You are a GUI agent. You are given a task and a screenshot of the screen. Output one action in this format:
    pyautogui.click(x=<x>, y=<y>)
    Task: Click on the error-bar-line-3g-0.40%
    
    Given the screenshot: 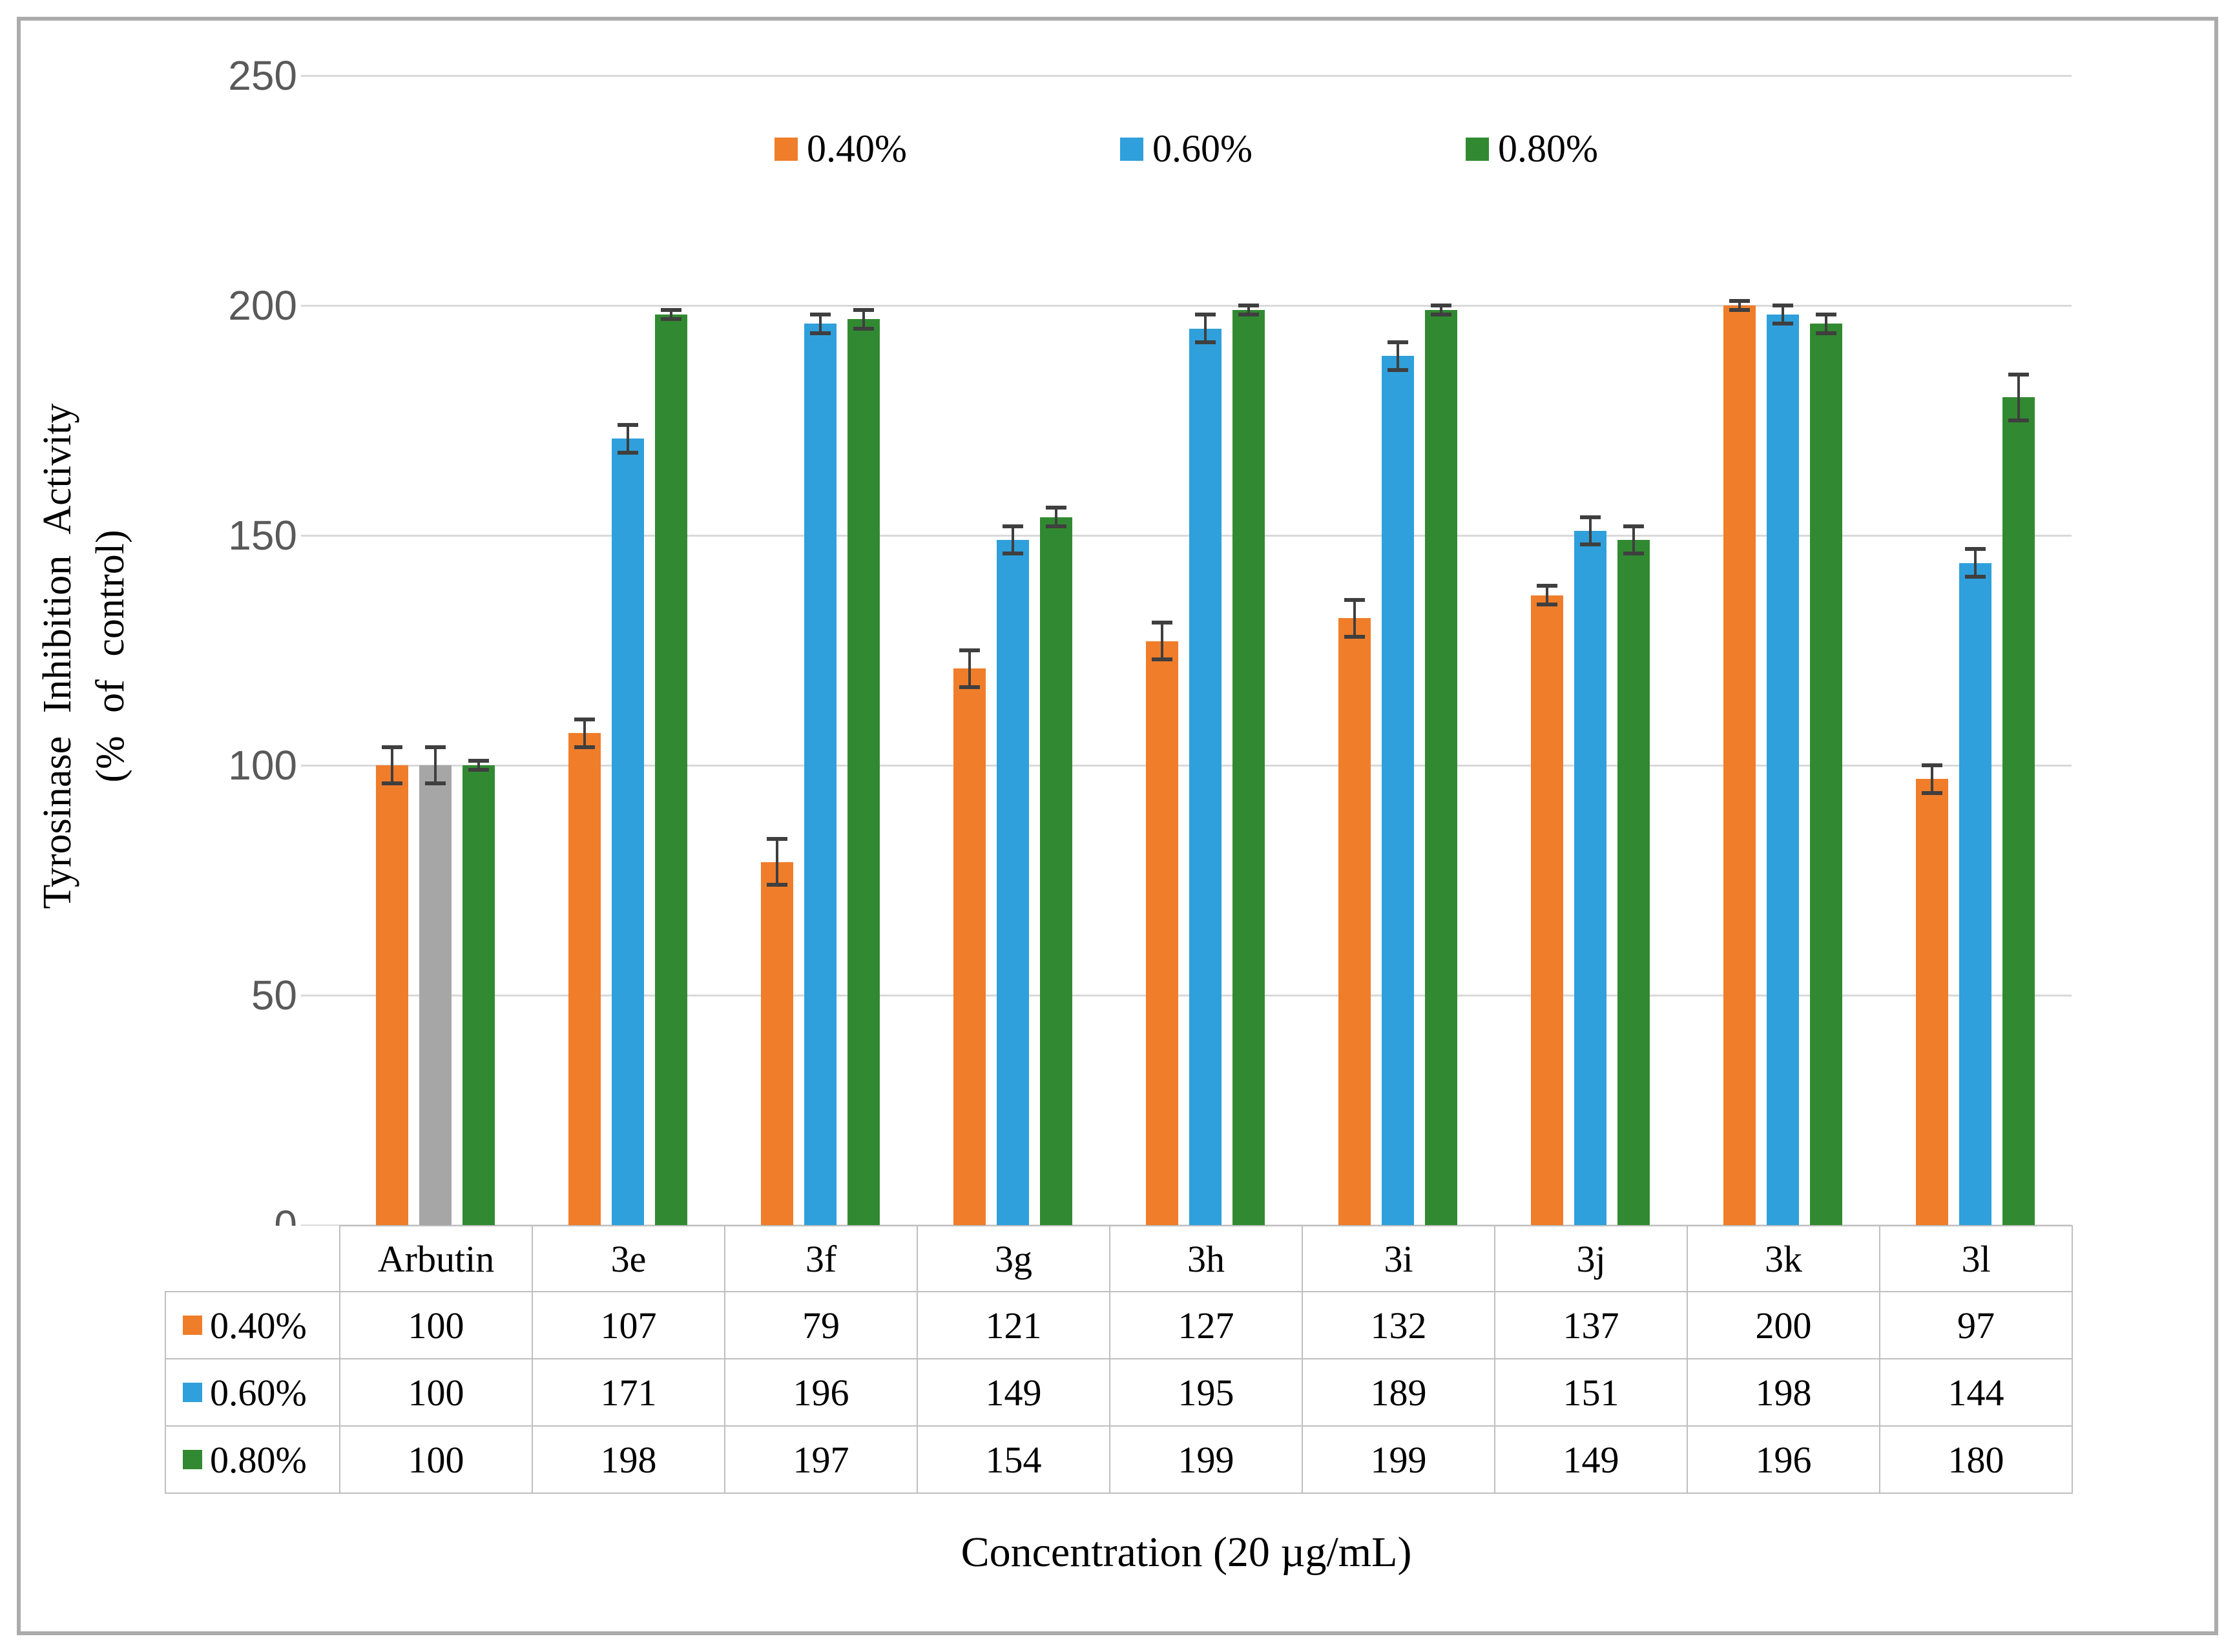 What is the action you would take?
    pyautogui.click(x=970, y=669)
    